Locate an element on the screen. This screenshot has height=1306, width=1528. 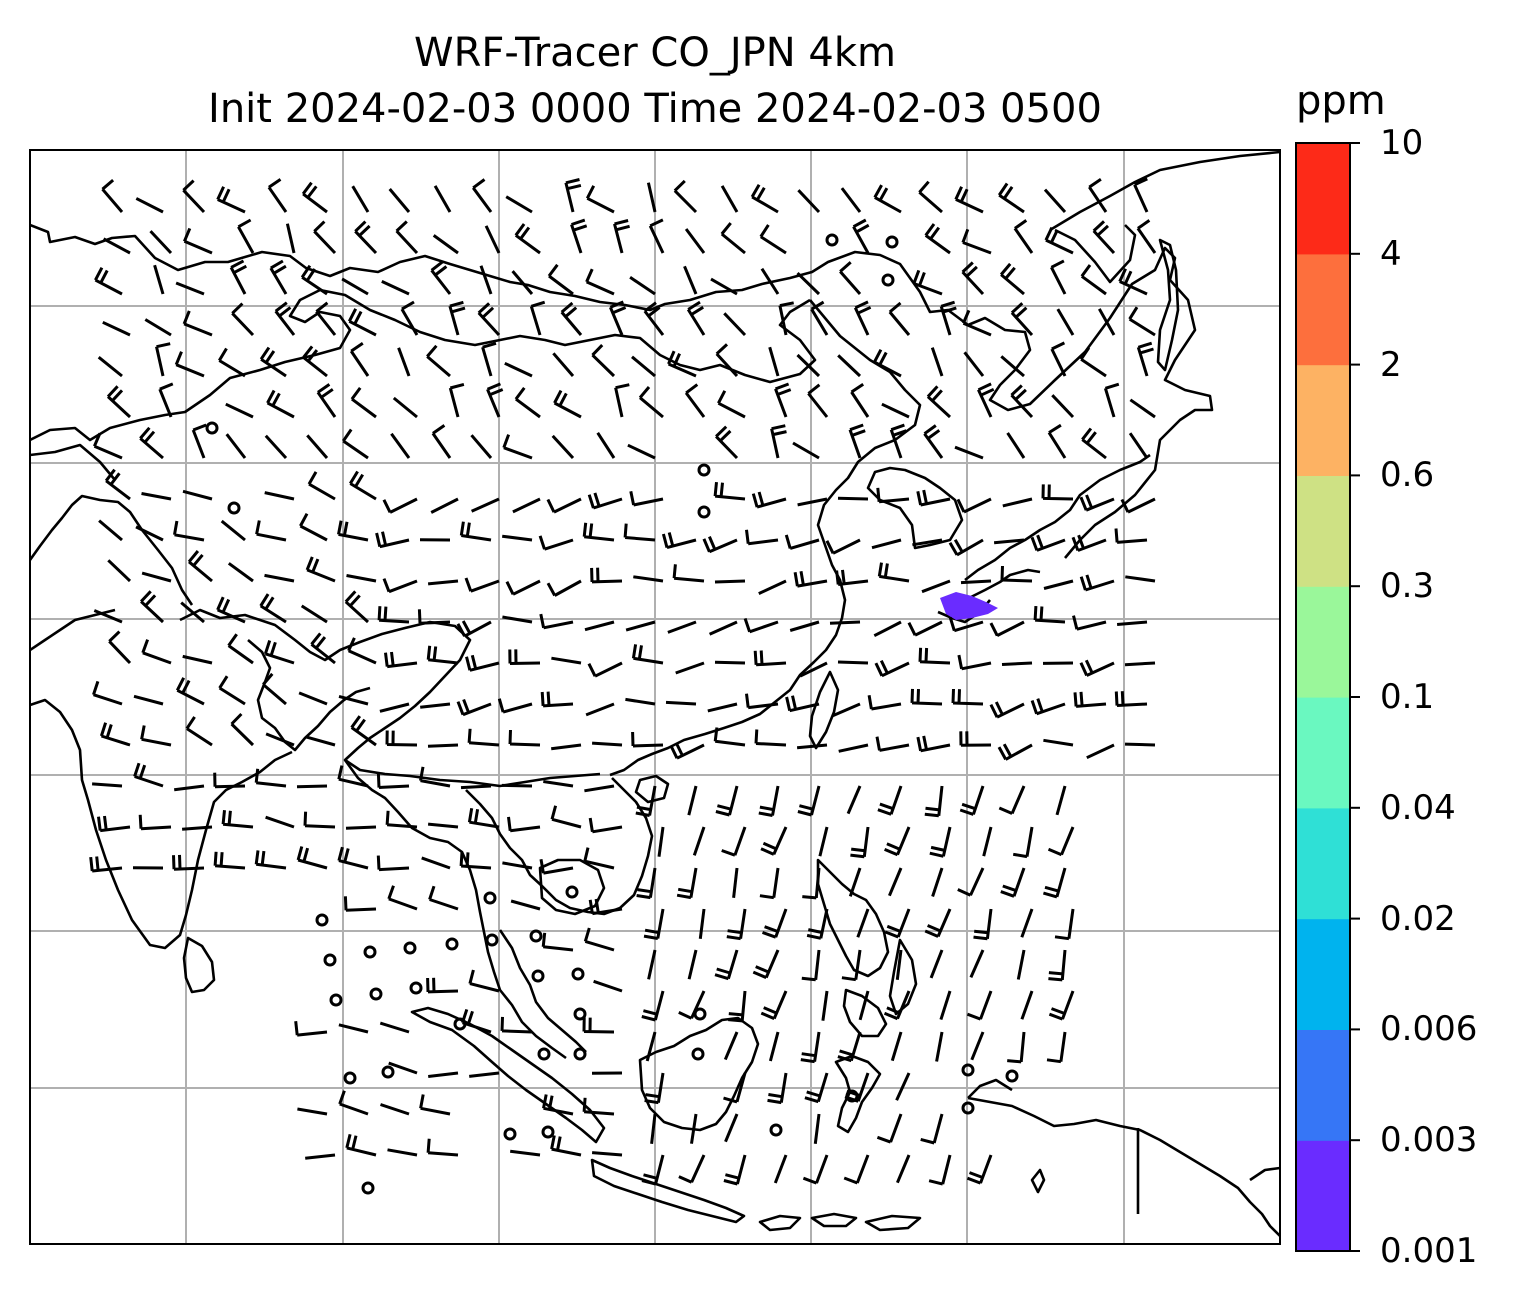
colorbar-unit: ppm is located at coordinates (1341, 101).